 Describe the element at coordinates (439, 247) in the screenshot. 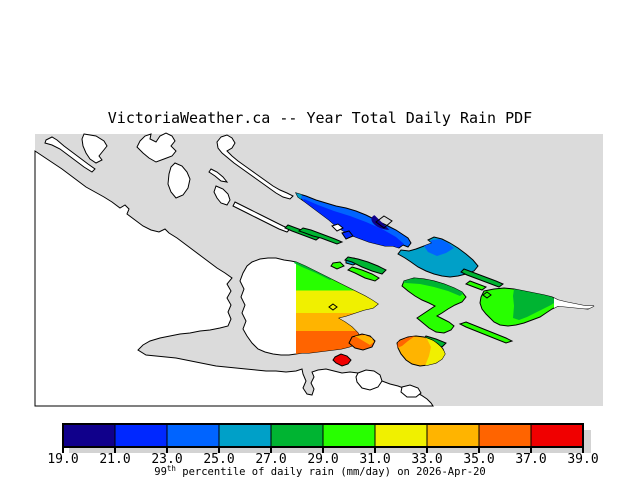

I see `island-teal-blue-lobe` at that location.